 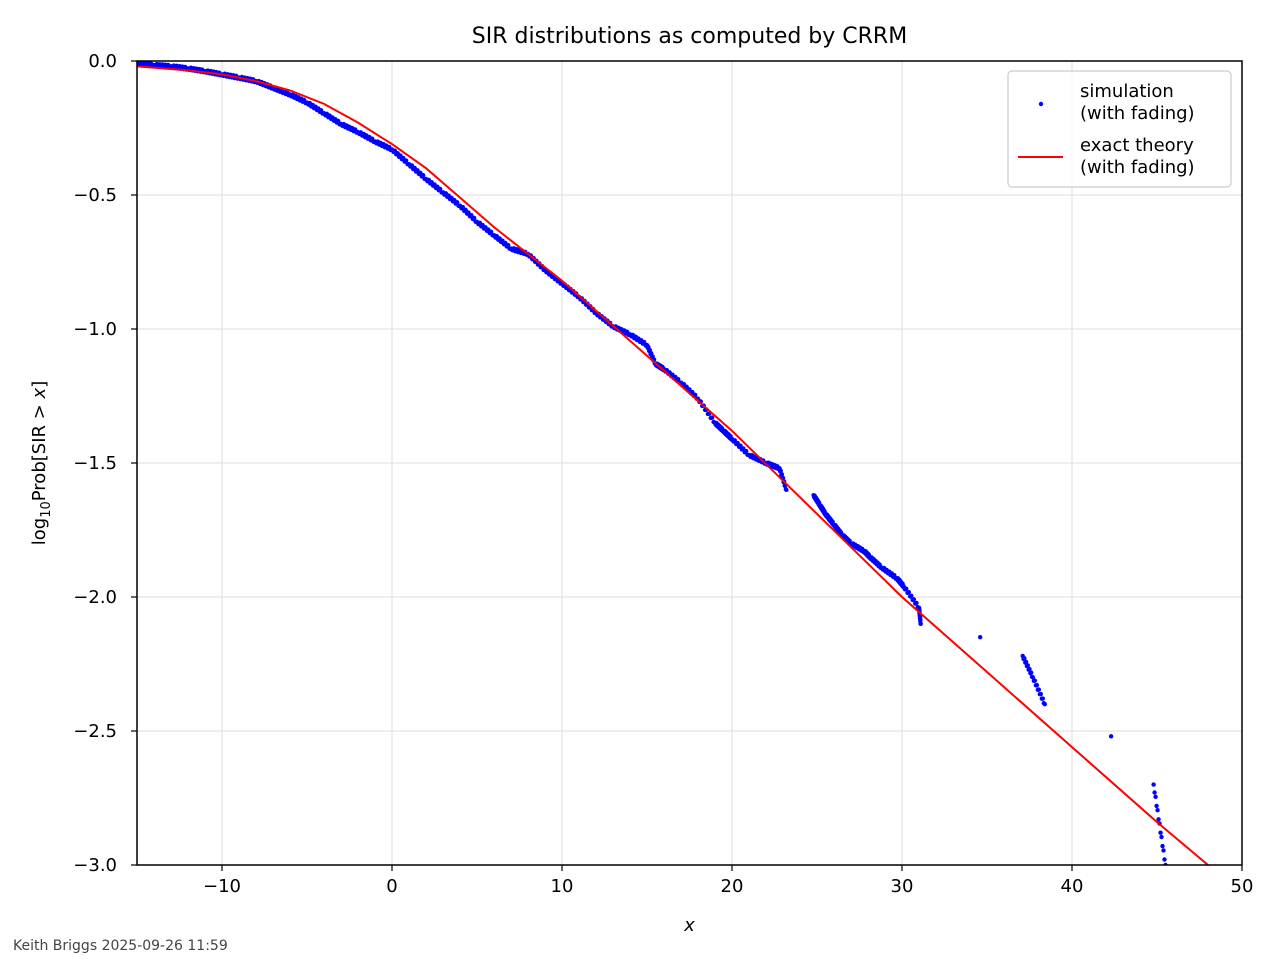 I want to click on x-tick-label: 30, so click(x=902, y=886).